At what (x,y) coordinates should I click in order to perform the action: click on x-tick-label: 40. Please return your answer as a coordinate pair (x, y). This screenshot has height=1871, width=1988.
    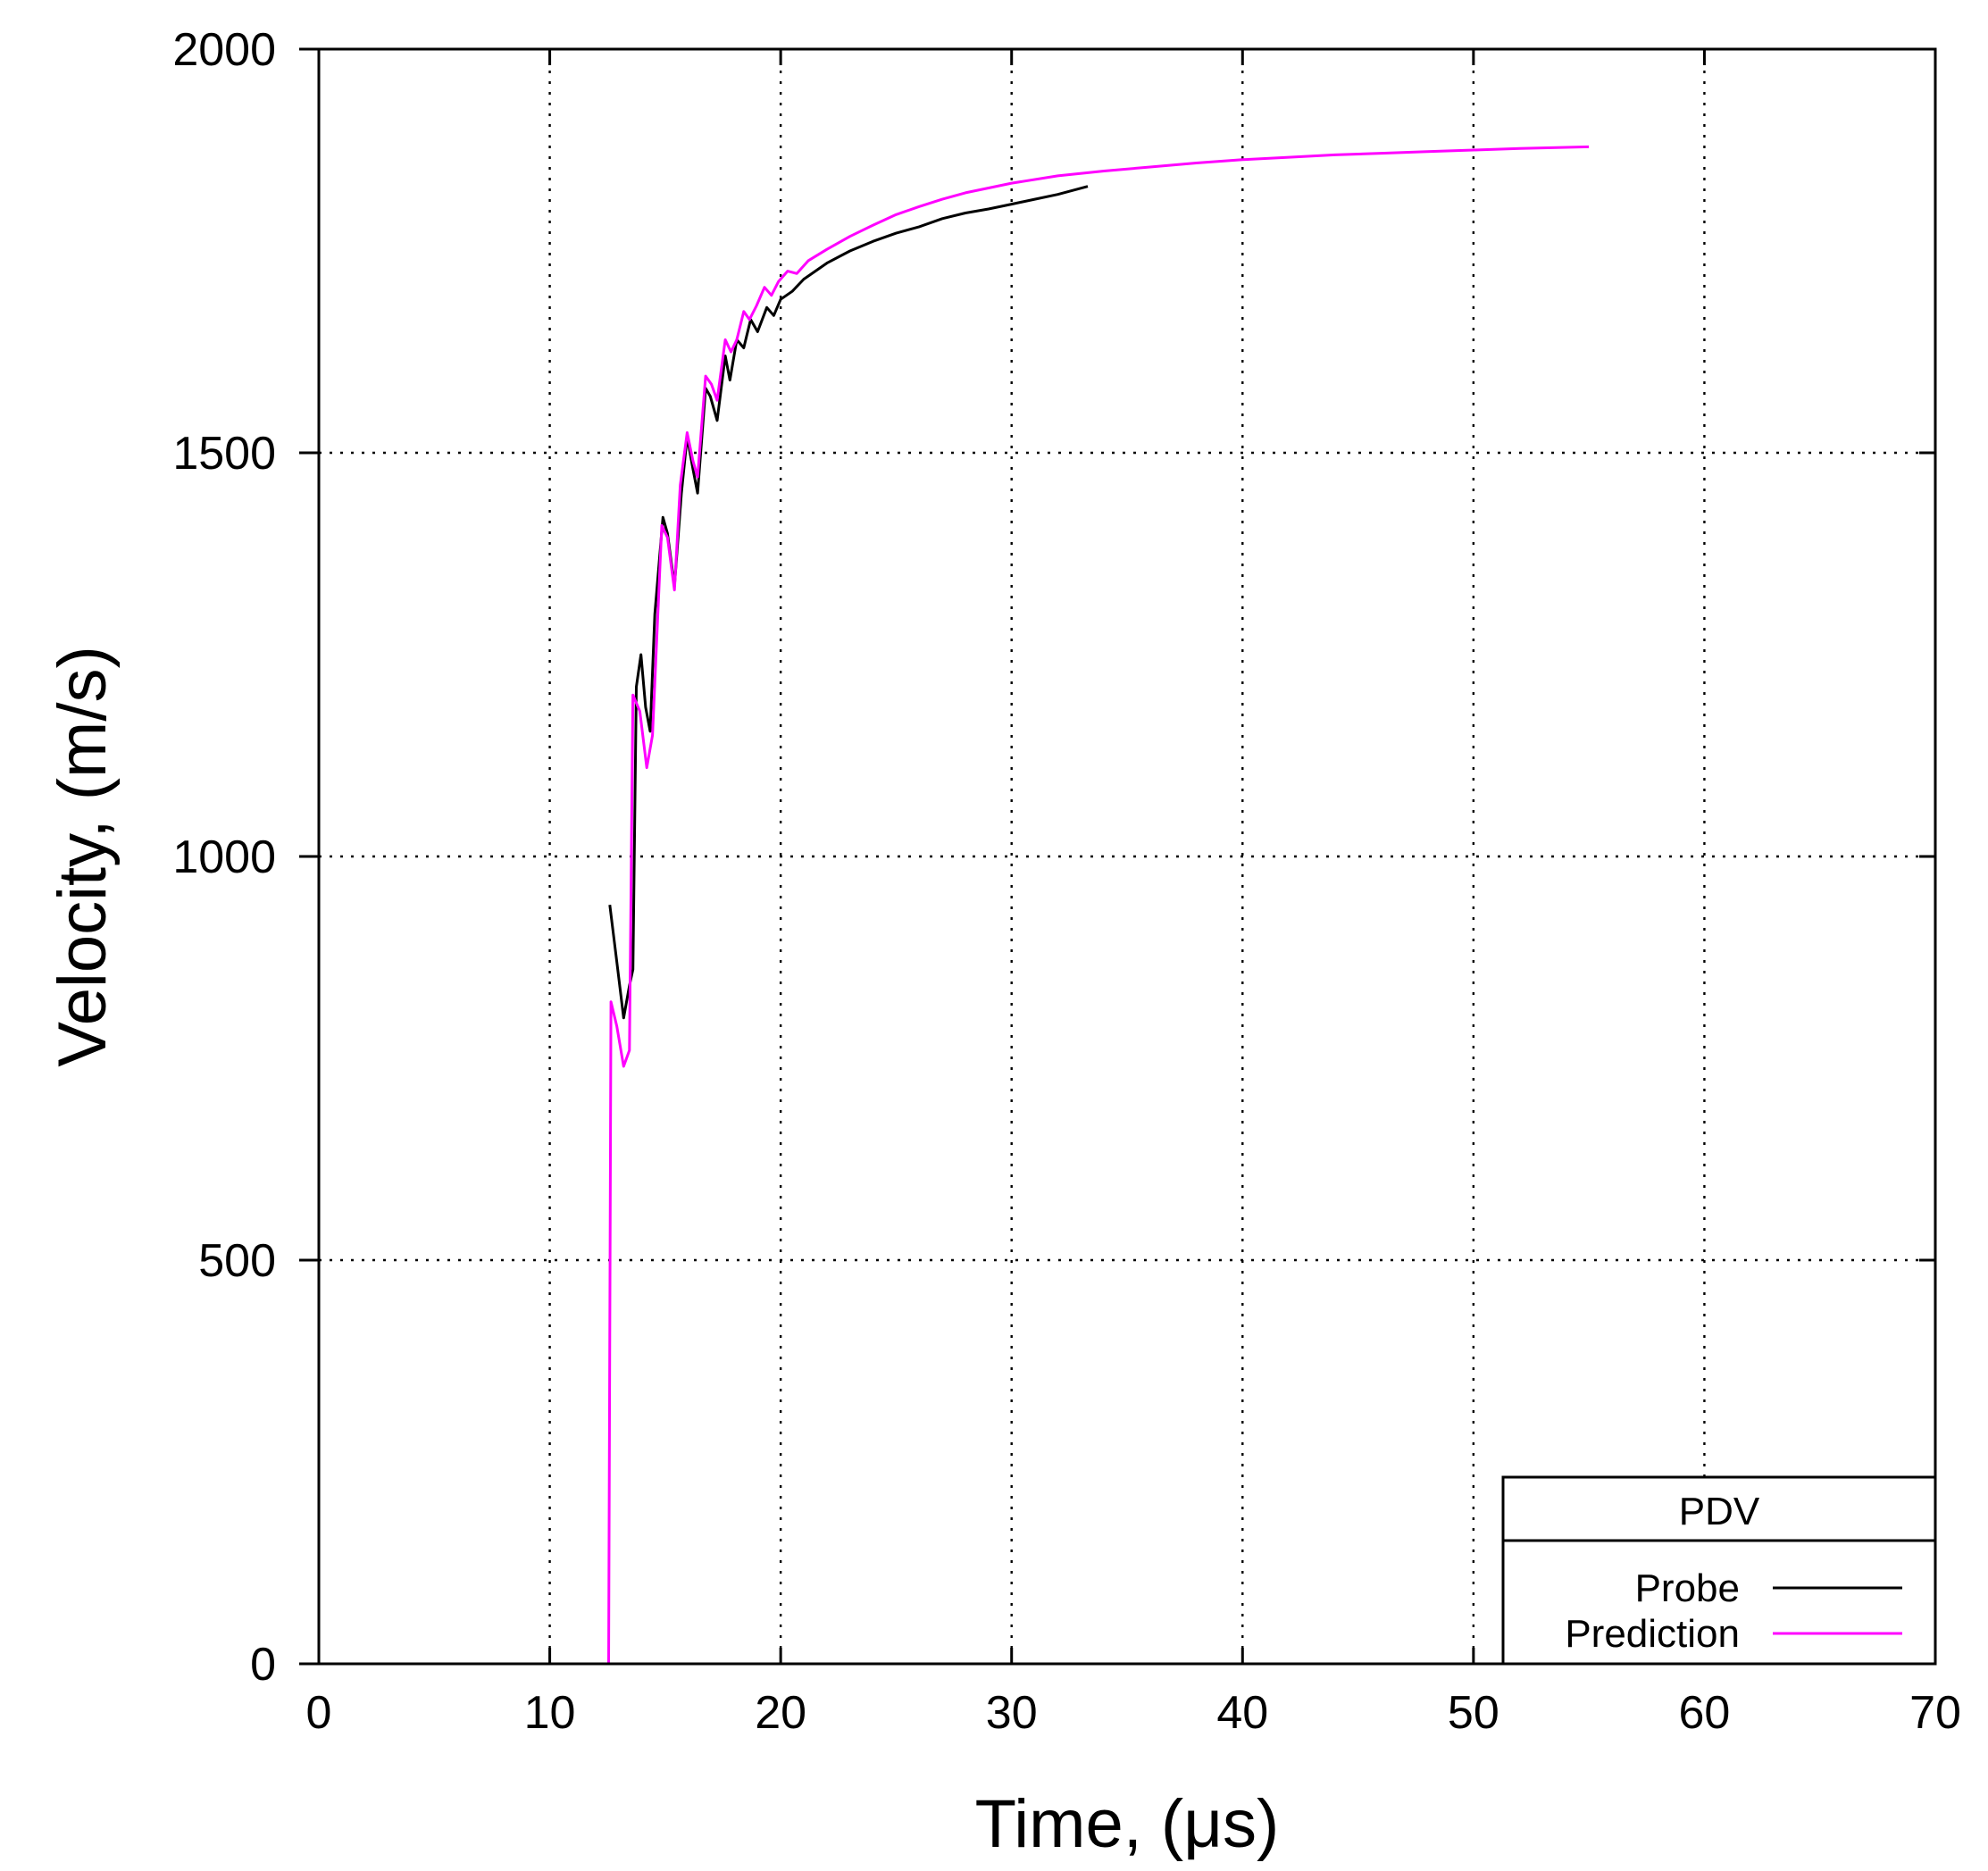
    Looking at the image, I should click on (1242, 1713).